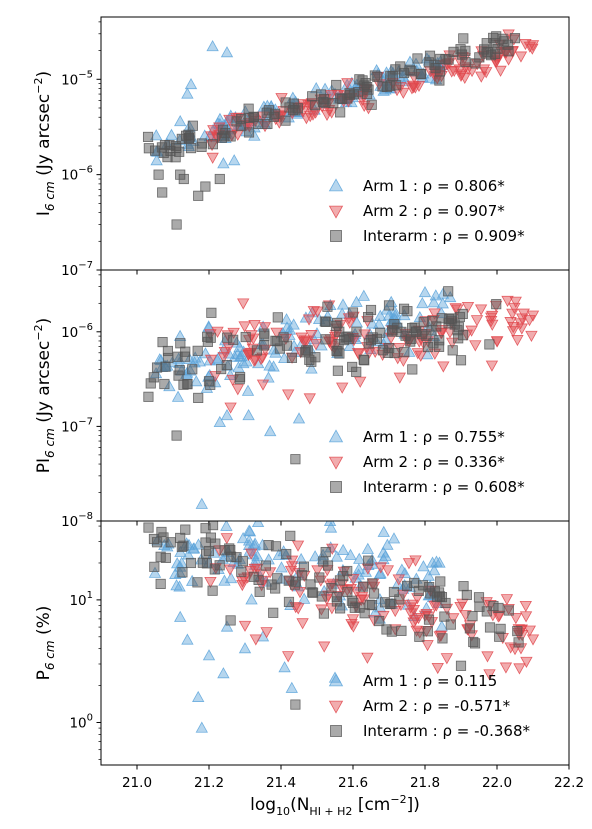  What do you see at coordinates (81, 721) in the screenshot?
I see `y-tick-label: 100` at bounding box center [81, 721].